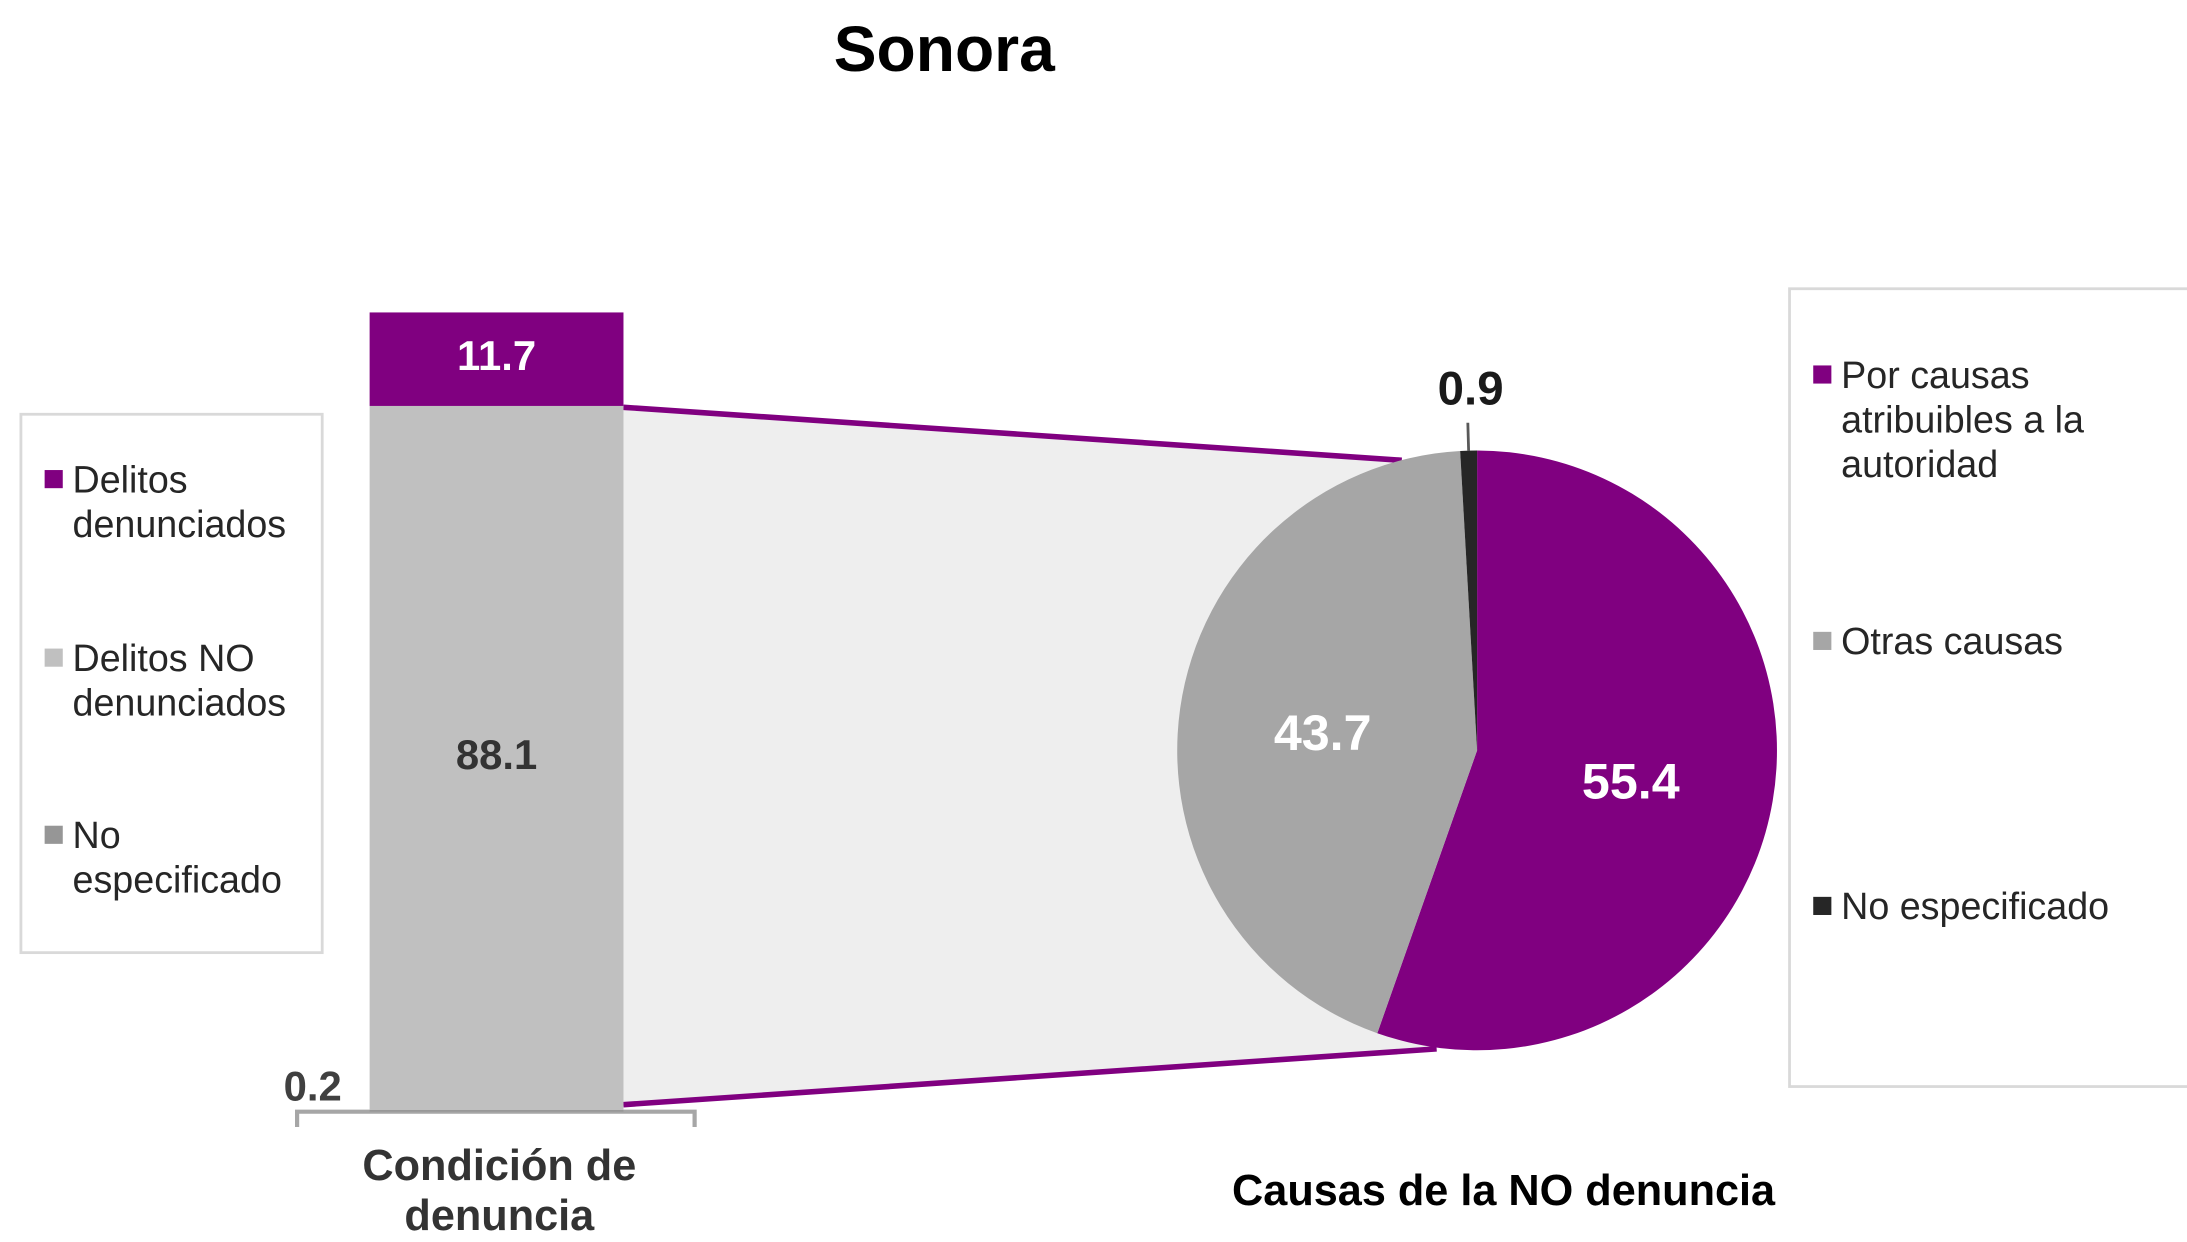 This screenshot has width=2187, height=1242. What do you see at coordinates (179, 502) in the screenshot?
I see `legend-label: Delitos denunciados` at bounding box center [179, 502].